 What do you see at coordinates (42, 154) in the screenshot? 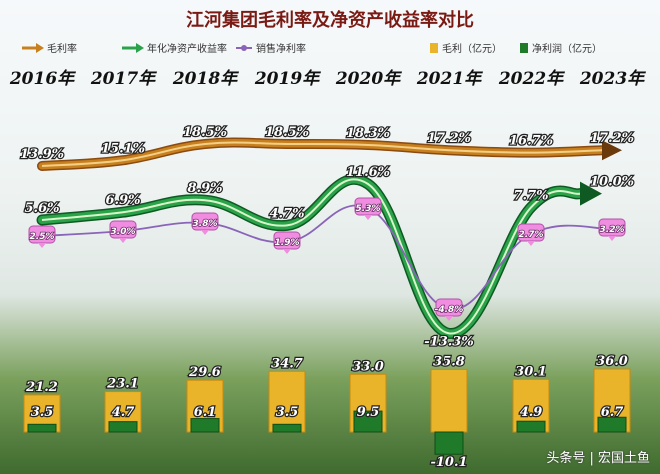
I see `gross-margin-label: 13.9%` at bounding box center [42, 154].